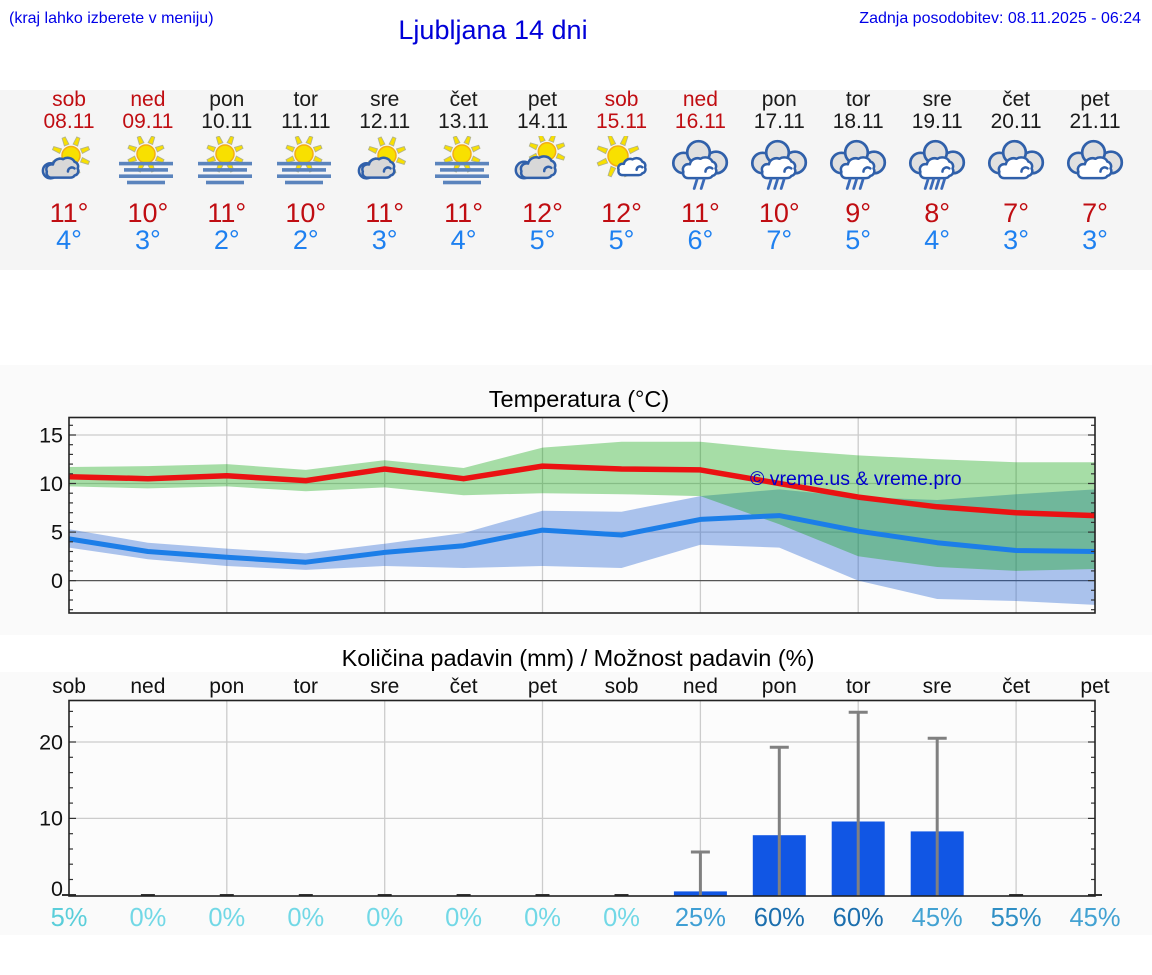 The width and height of the screenshot is (1152, 975). I want to click on svg-text: © vreme.us & vreme.pro, so click(856, 479).